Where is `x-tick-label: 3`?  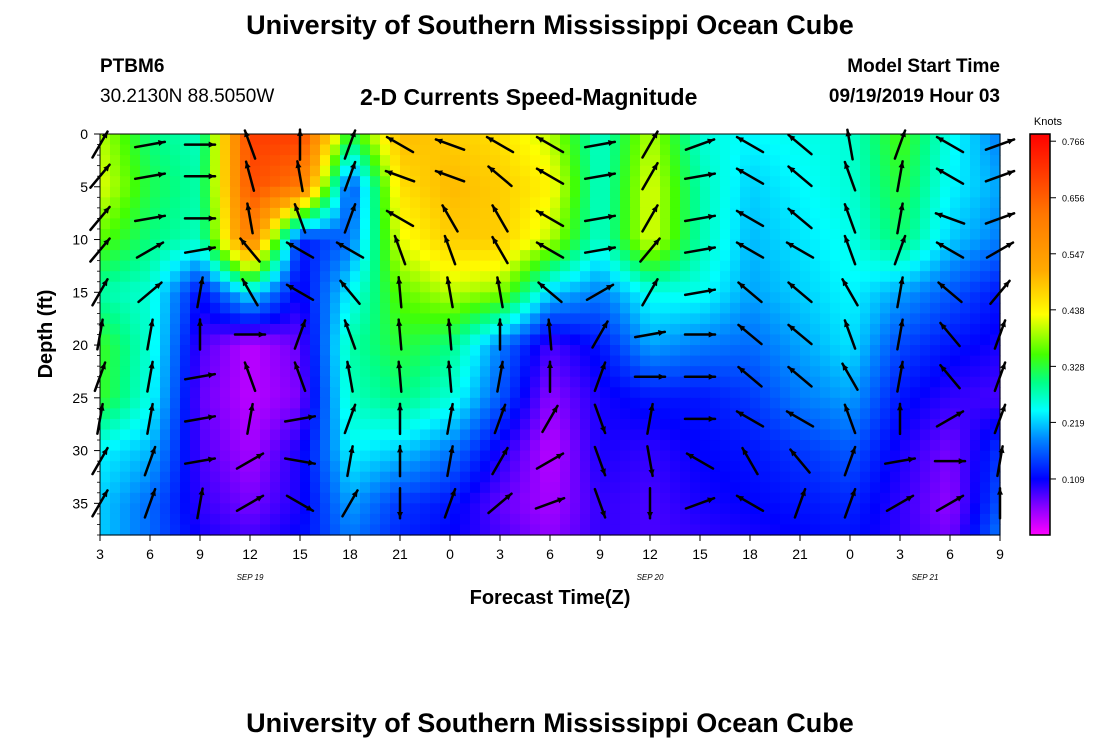
x-tick-label: 3 is located at coordinates (500, 554).